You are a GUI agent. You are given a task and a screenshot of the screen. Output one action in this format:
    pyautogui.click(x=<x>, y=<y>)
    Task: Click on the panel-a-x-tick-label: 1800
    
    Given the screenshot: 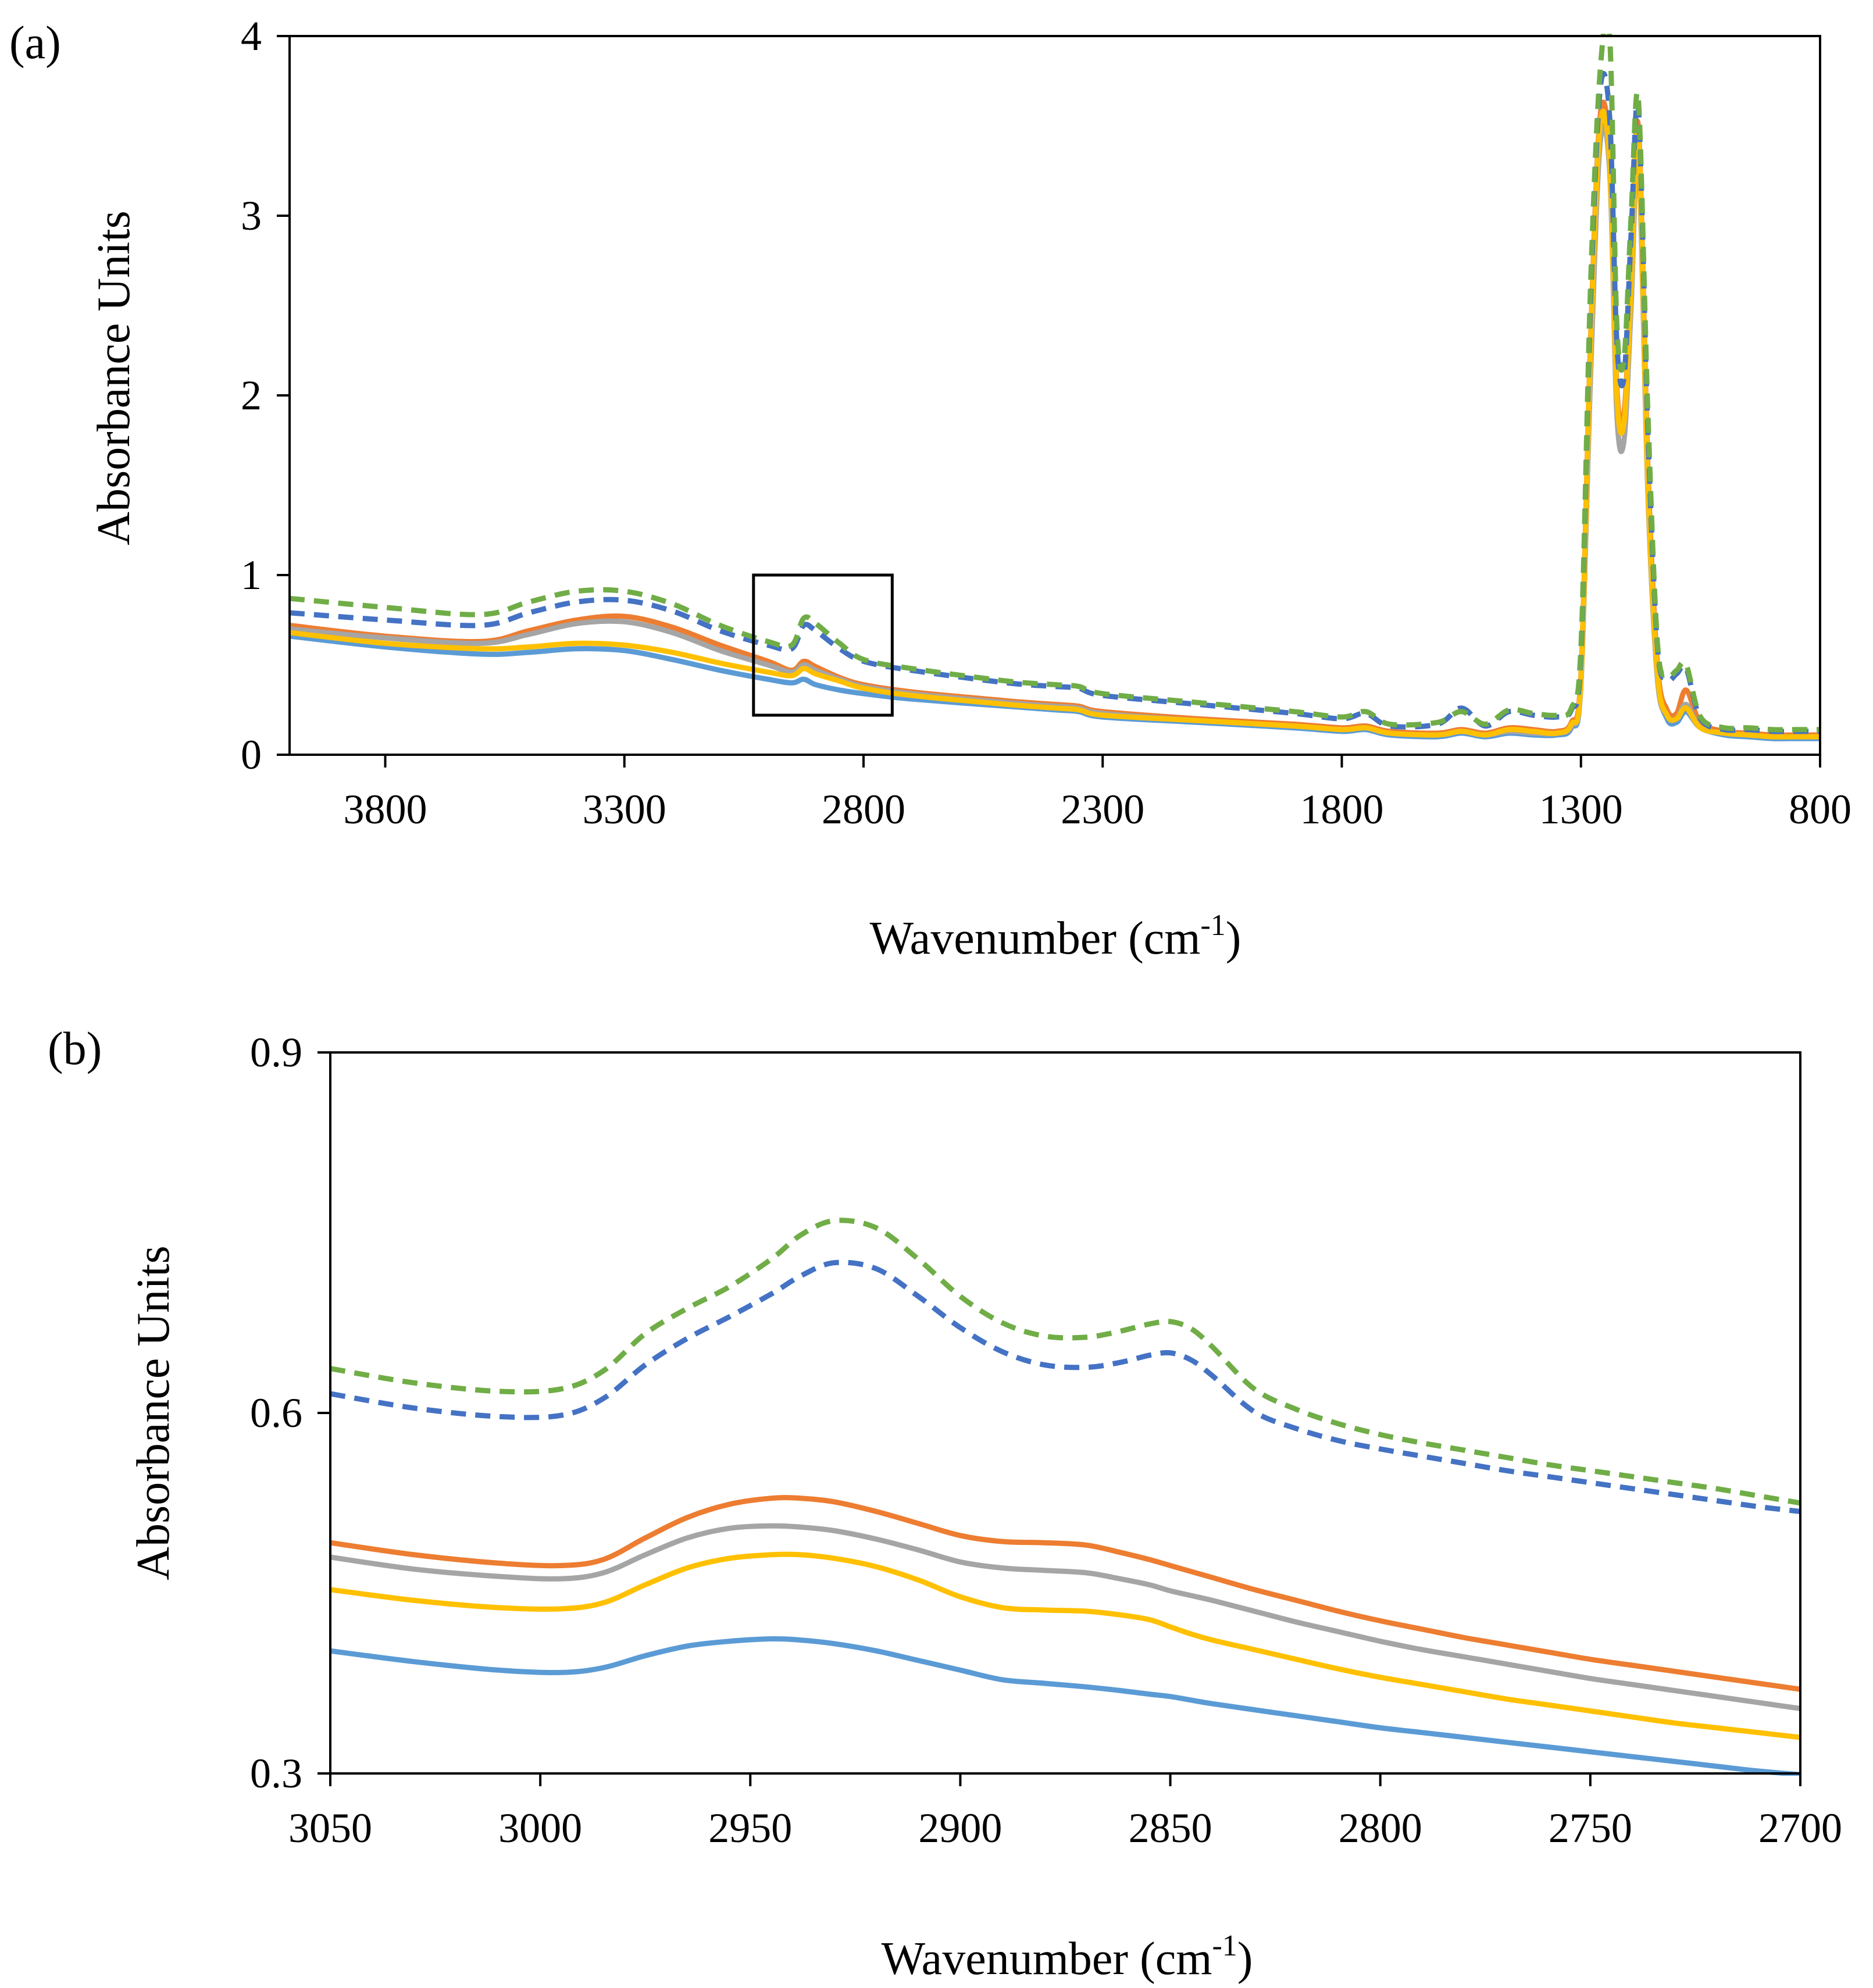 What is the action you would take?
    pyautogui.click(x=1342, y=809)
    